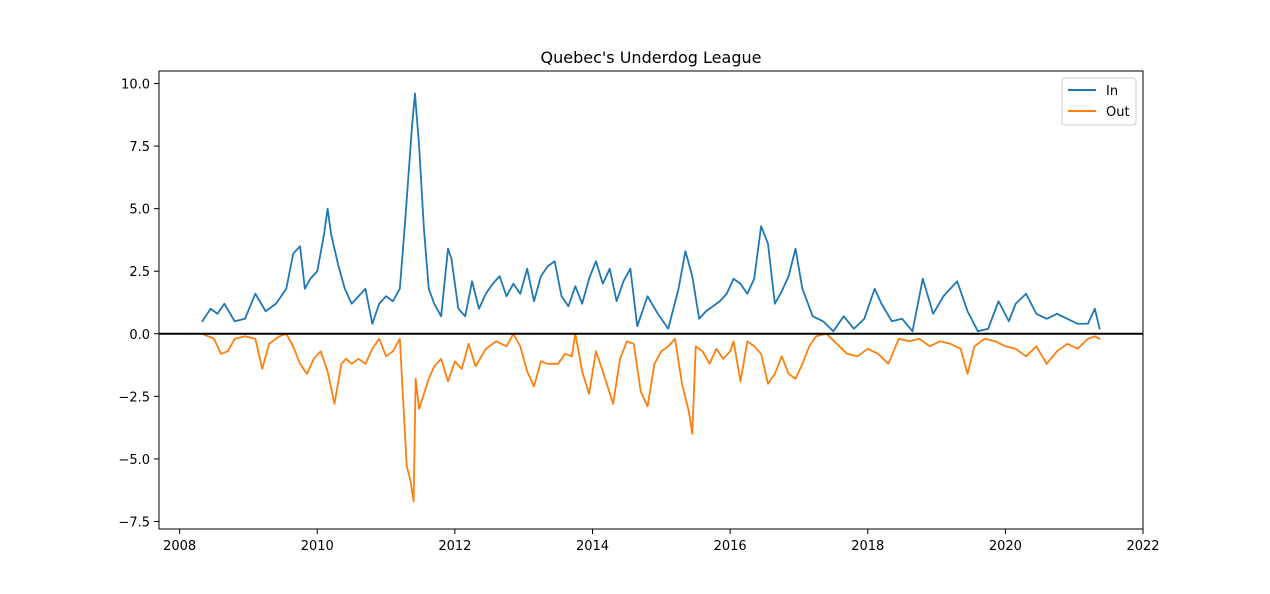  I want to click on legend-label-out: Out, so click(1118, 112).